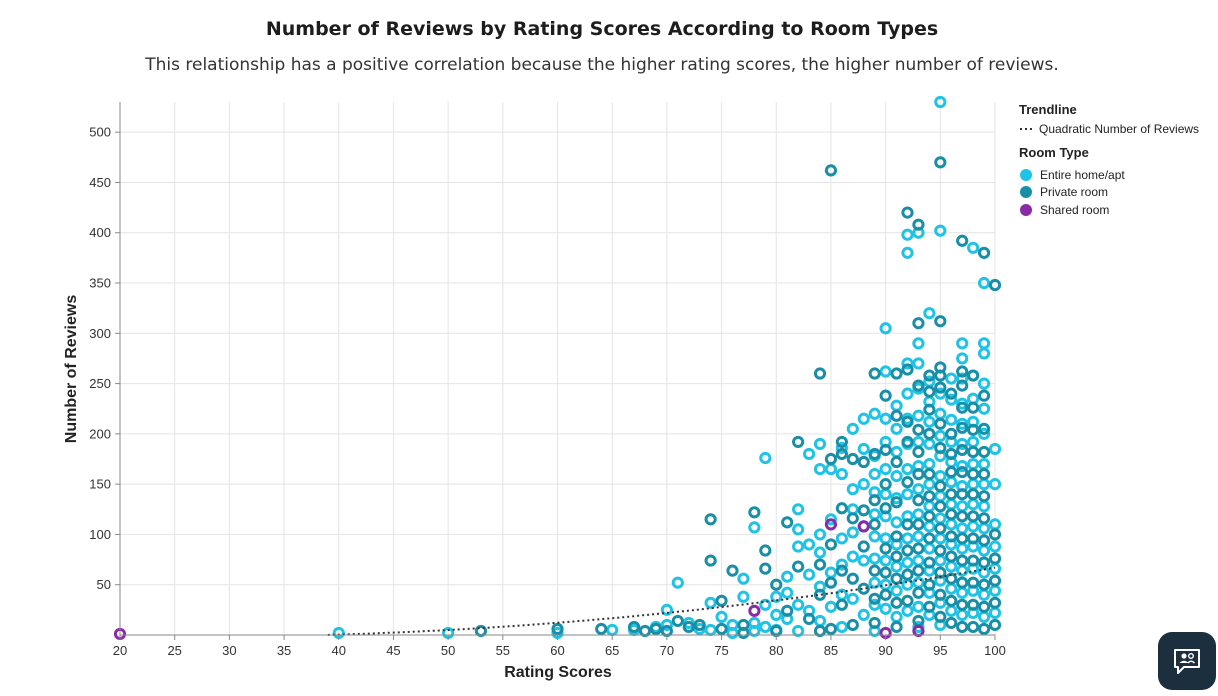 The height and width of the screenshot is (696, 1218). What do you see at coordinates (1054, 152) in the screenshot?
I see `legend-type-title: Room Type` at bounding box center [1054, 152].